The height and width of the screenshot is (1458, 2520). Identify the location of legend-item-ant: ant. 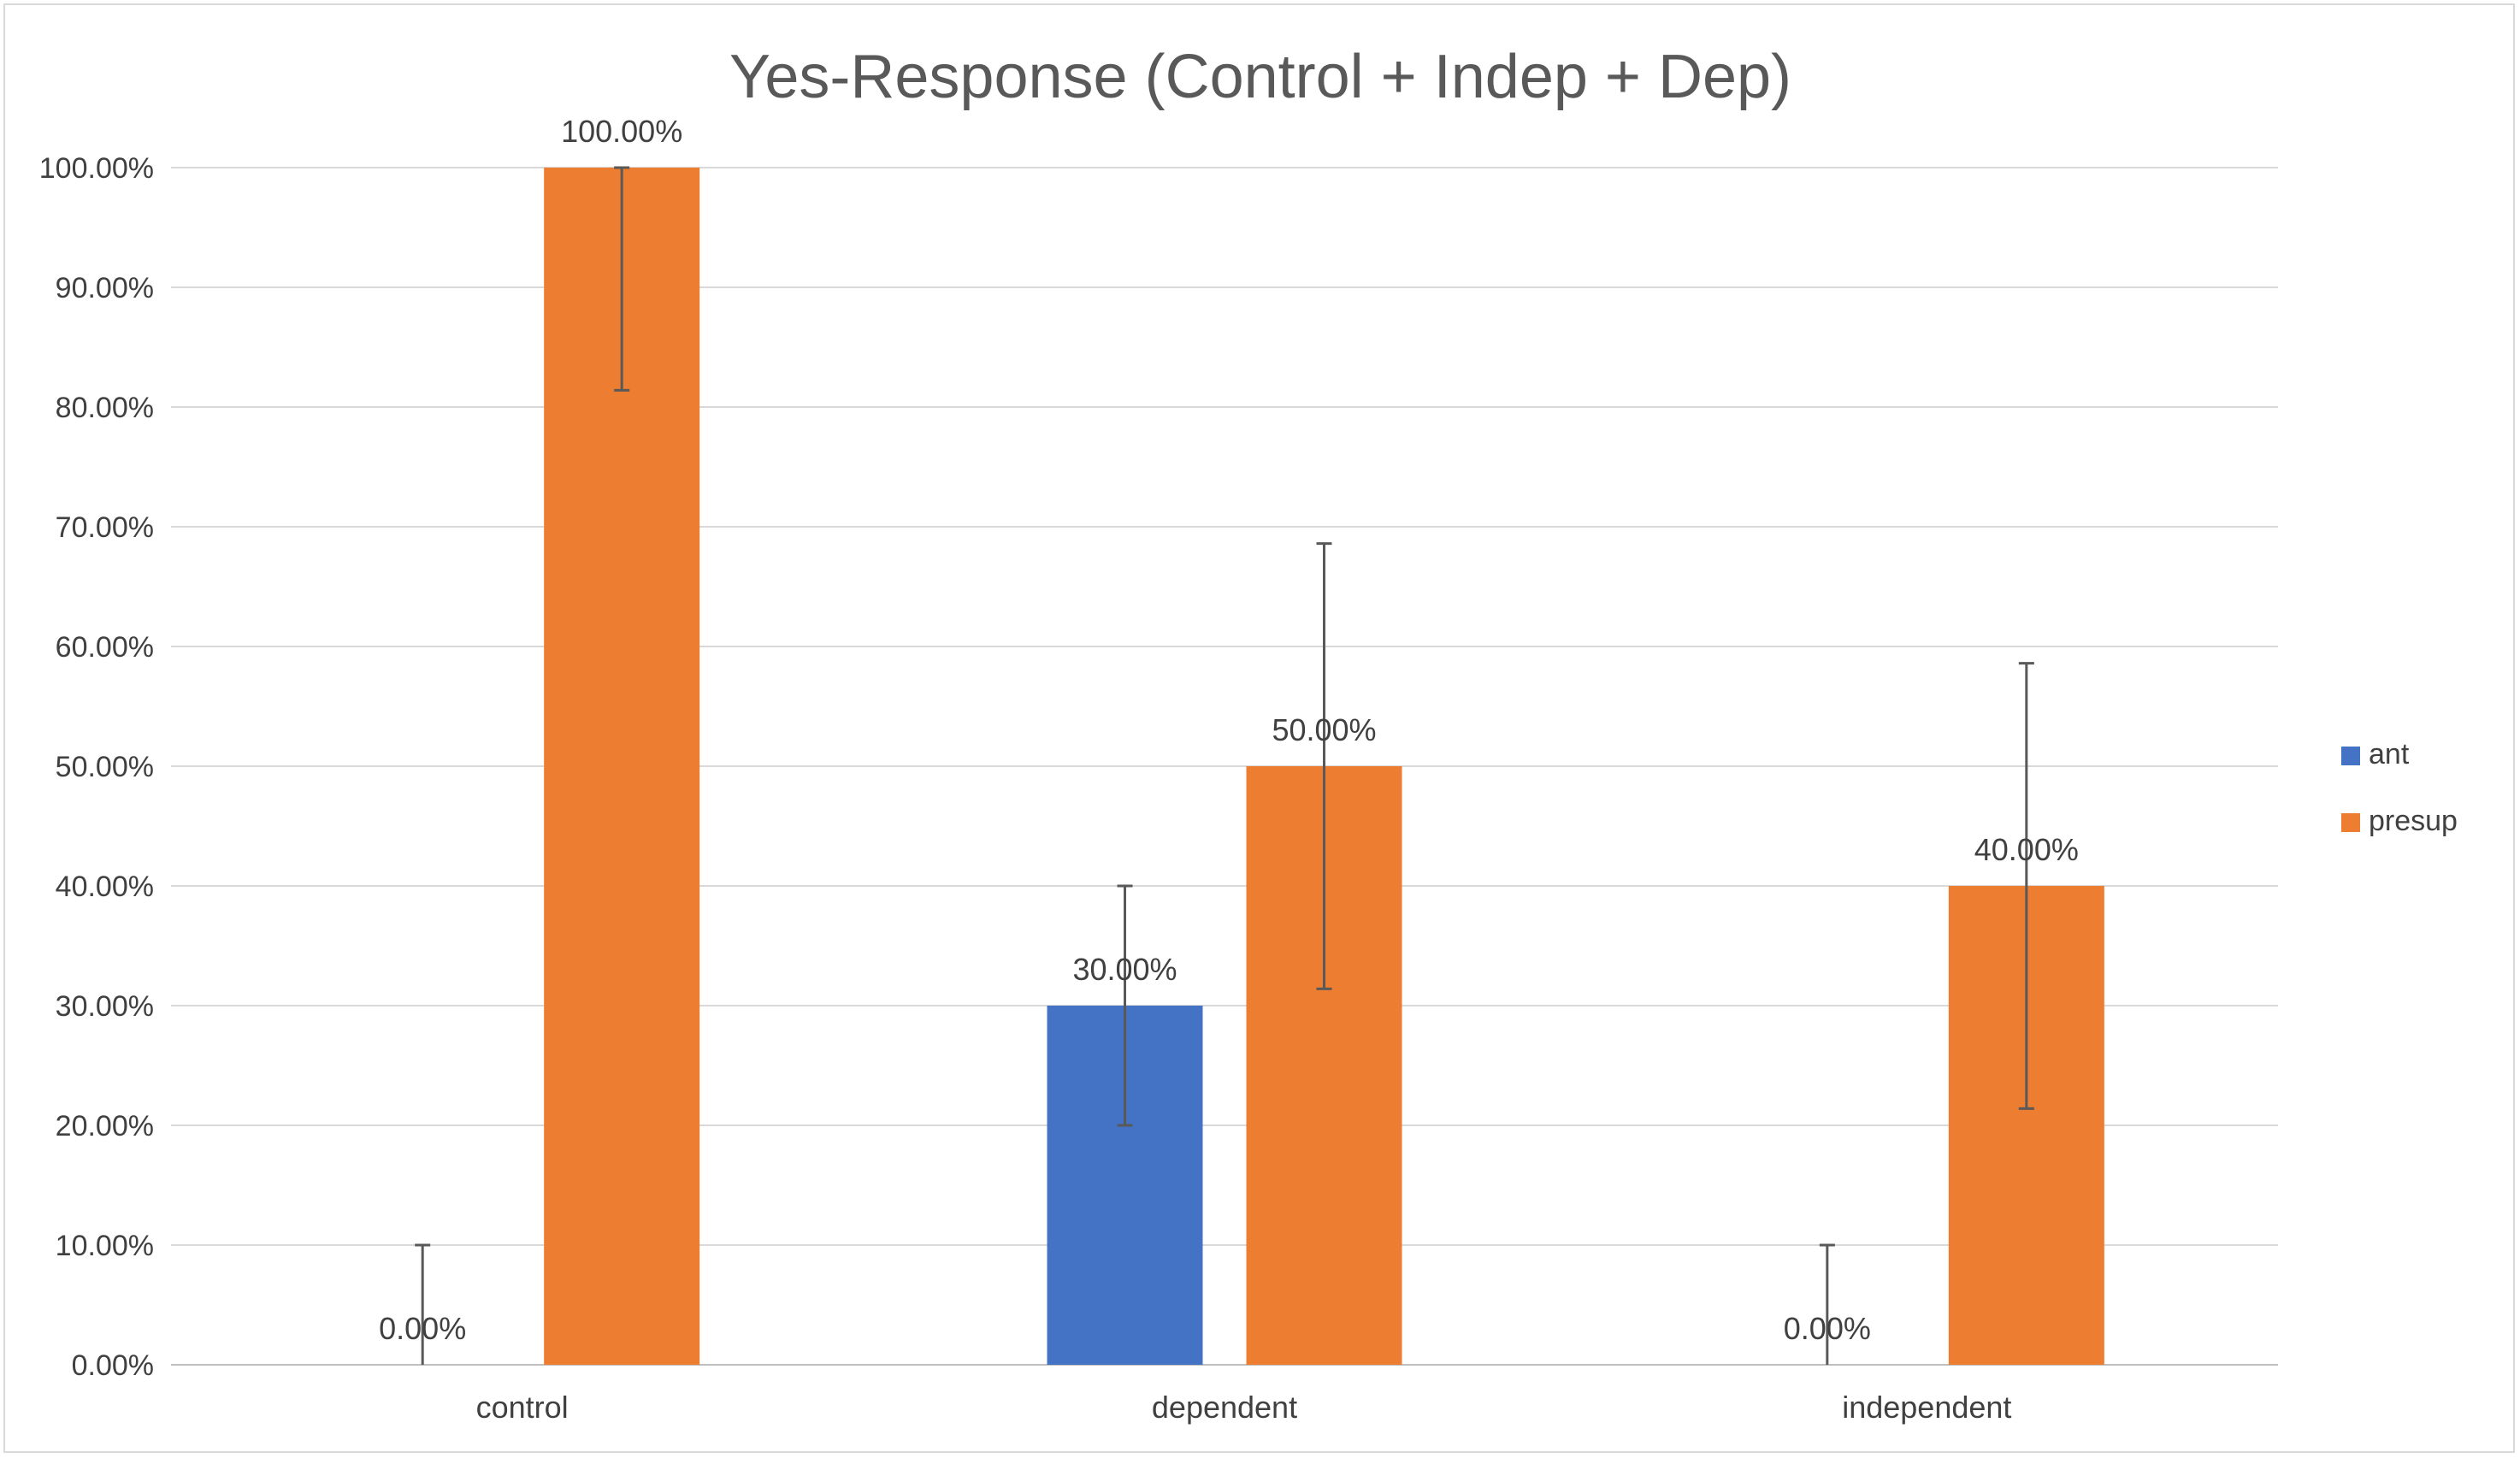
(2375, 754).